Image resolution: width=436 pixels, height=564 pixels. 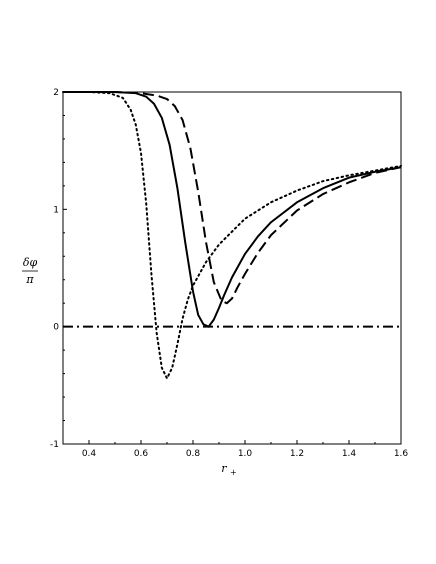 What do you see at coordinates (56, 210) in the screenshot?
I see `y-tick-label: 1` at bounding box center [56, 210].